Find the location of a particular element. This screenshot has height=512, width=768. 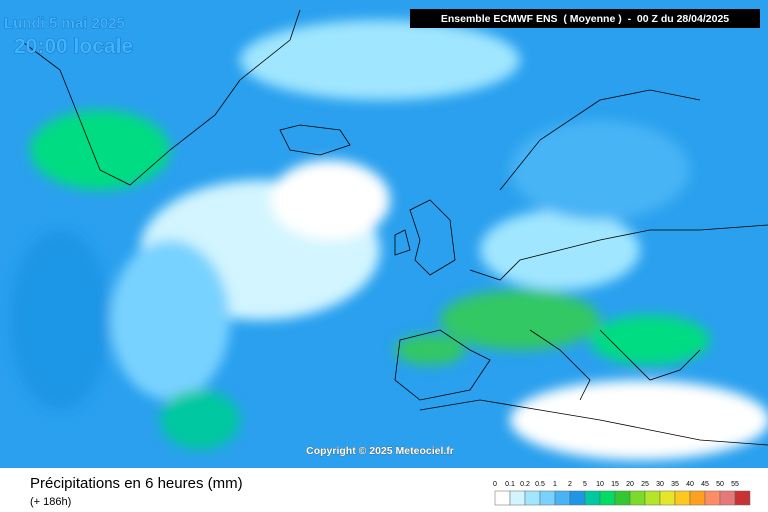

legend: 0 0.1 0.2 0.5 1 2 5 10 15 20 25 30 35 40 45 50 55 is located at coordinates (622, 493).